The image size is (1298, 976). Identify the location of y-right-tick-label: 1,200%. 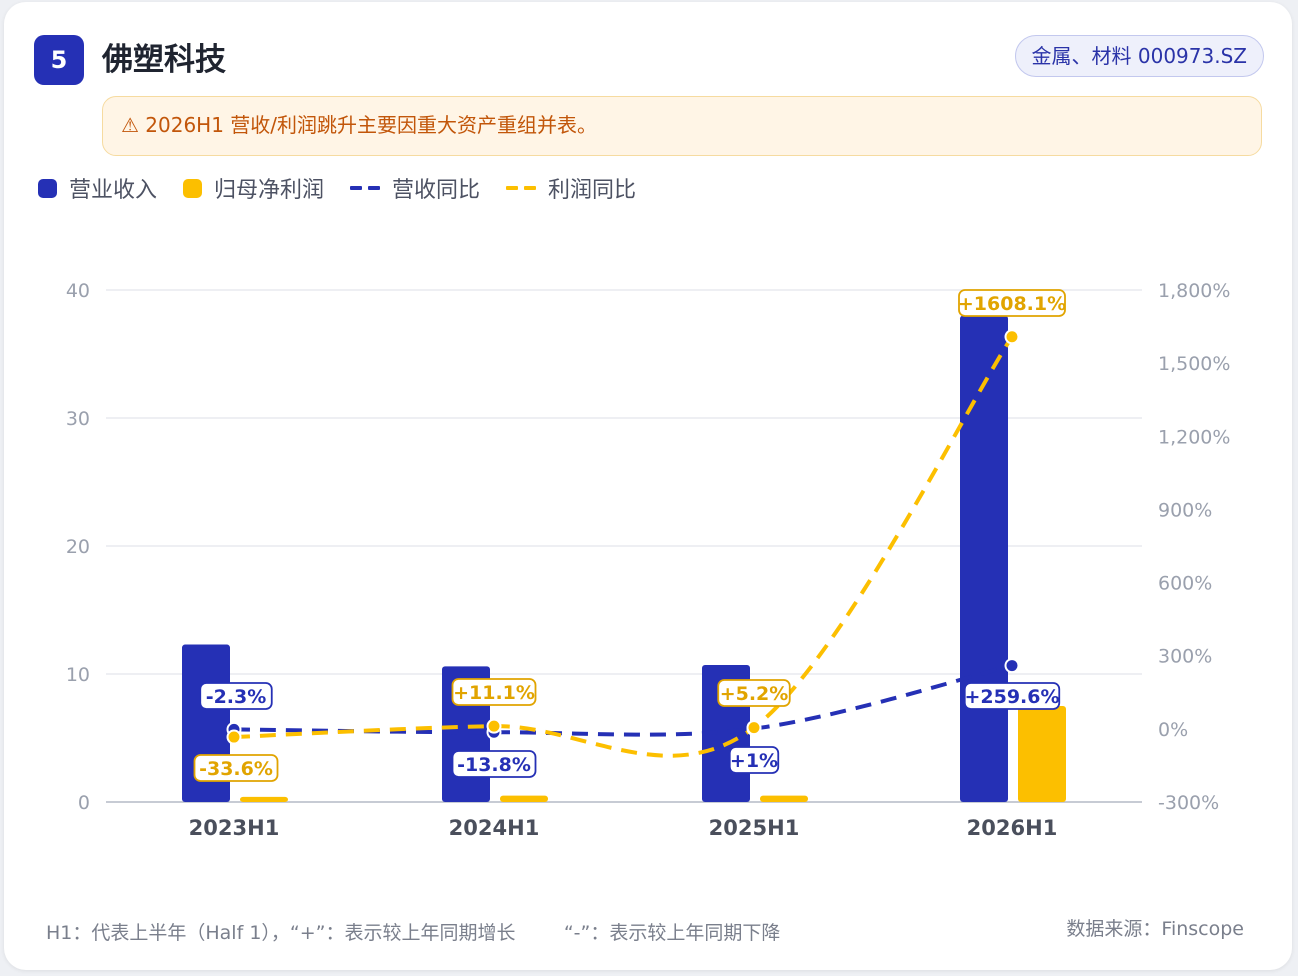
(1194, 437).